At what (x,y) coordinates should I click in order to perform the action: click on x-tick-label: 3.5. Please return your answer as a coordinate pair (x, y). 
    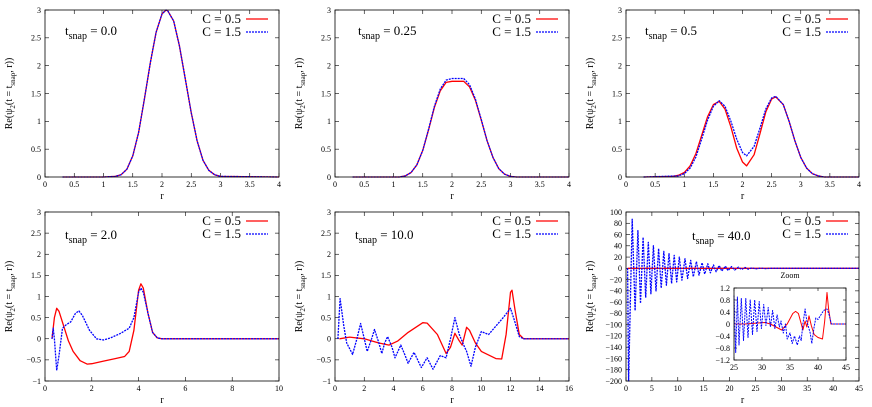
    Looking at the image, I should click on (830, 184).